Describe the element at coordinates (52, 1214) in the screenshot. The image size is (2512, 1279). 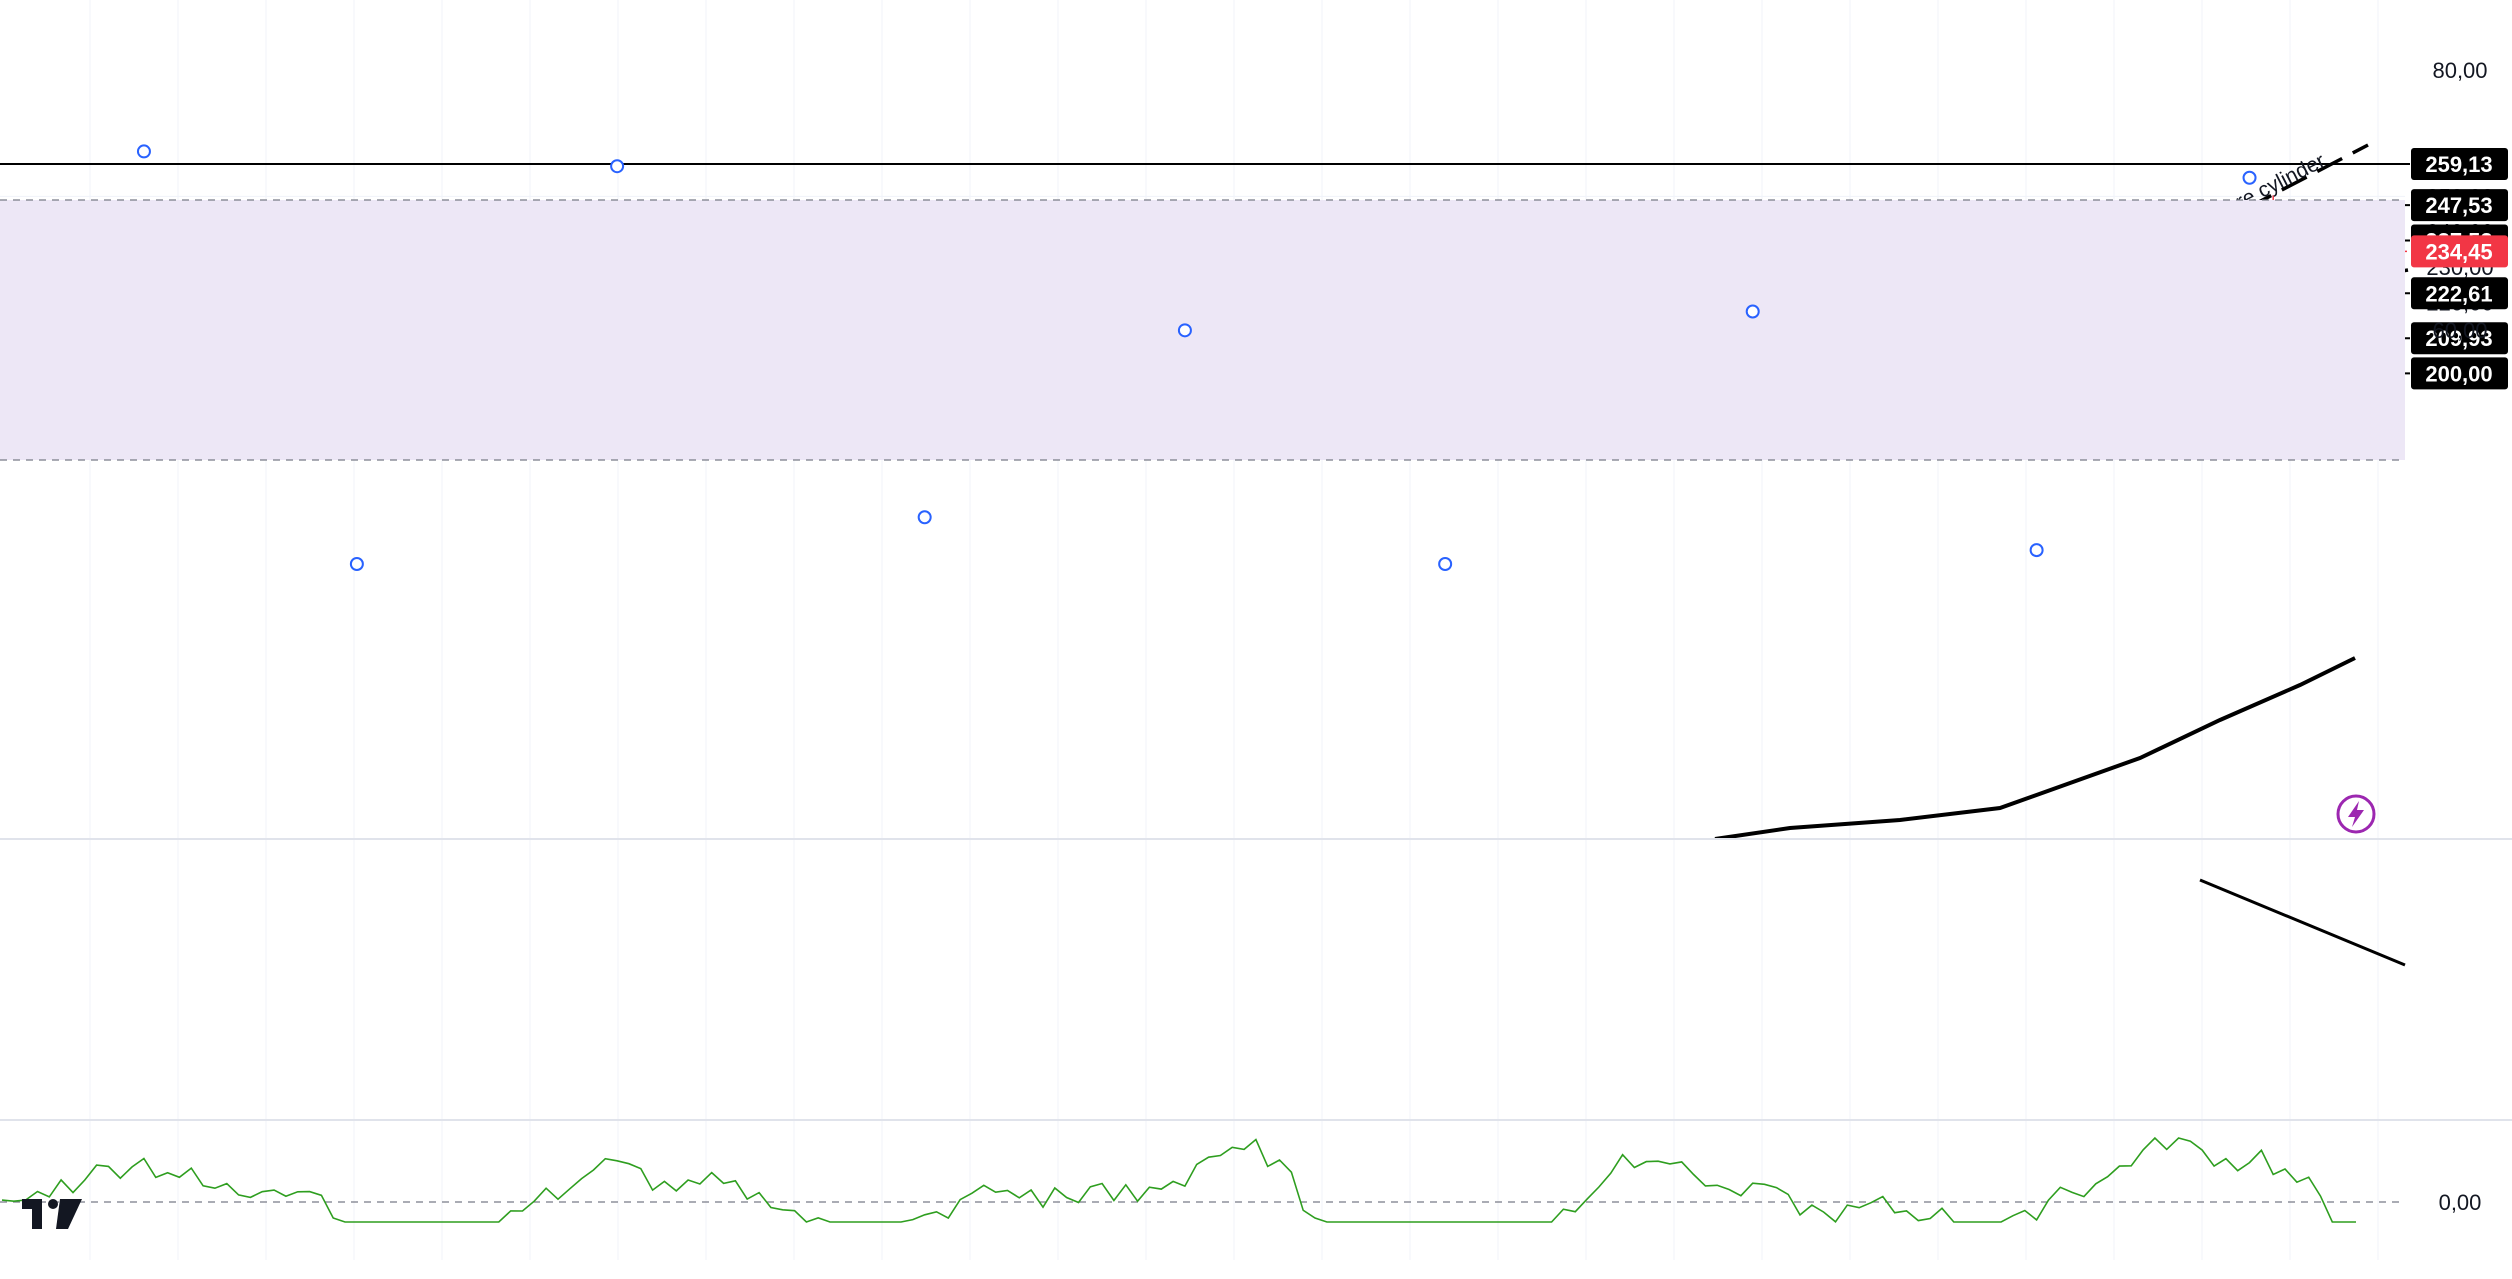
I see `tradingview-logo-icon` at that location.